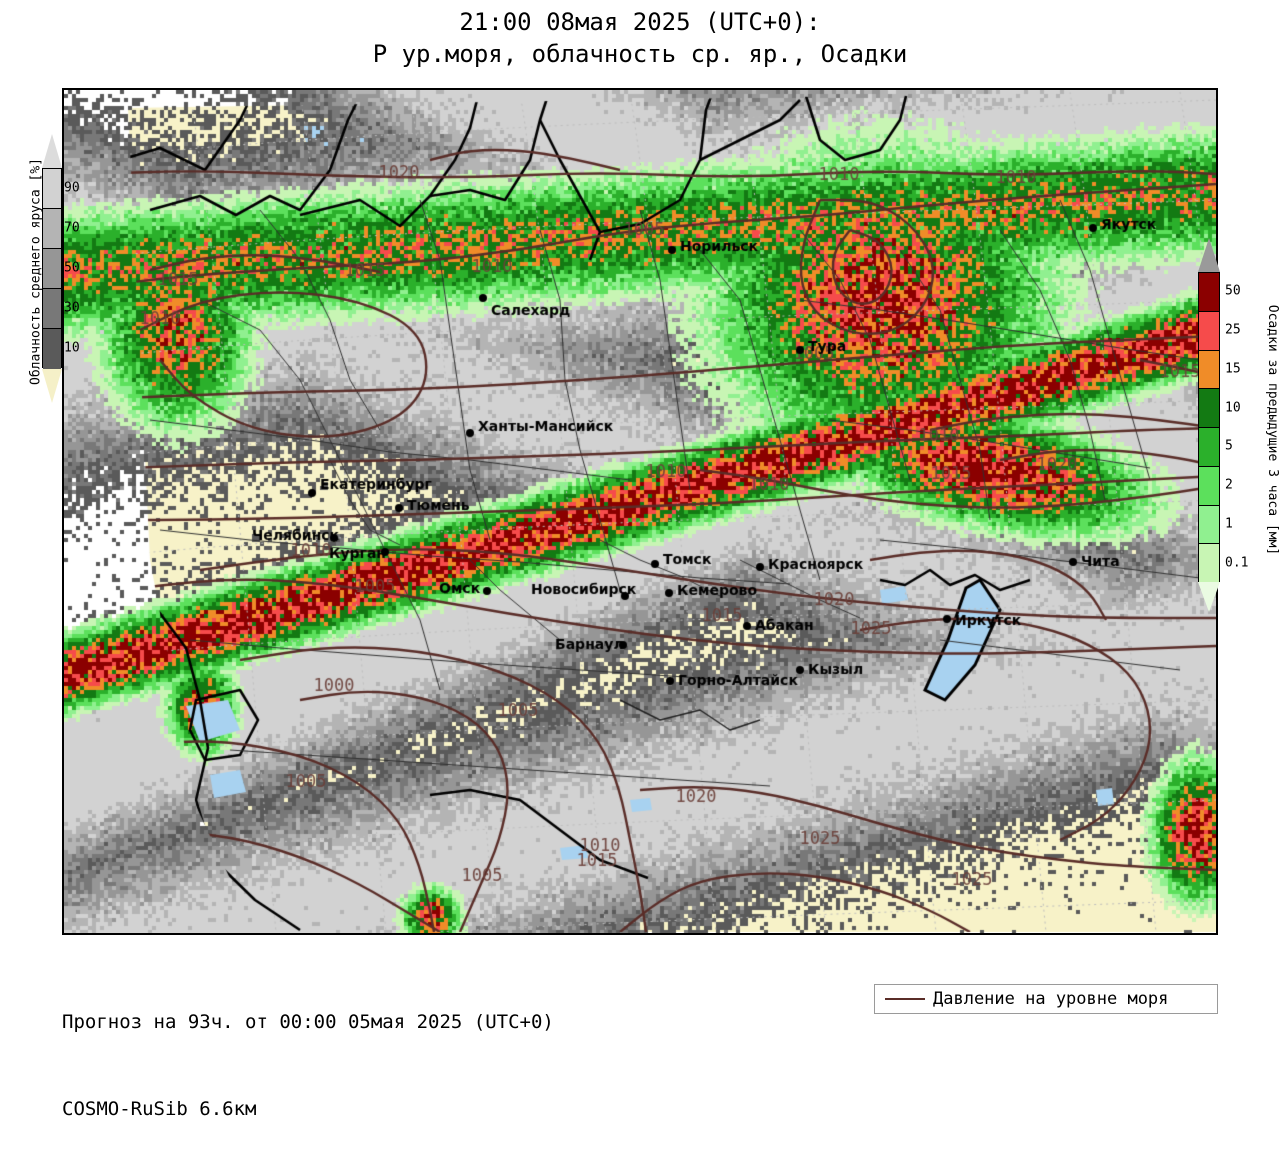  Describe the element at coordinates (72, 268) in the screenshot. I see `cloud-colorbar-tick: 50` at that location.